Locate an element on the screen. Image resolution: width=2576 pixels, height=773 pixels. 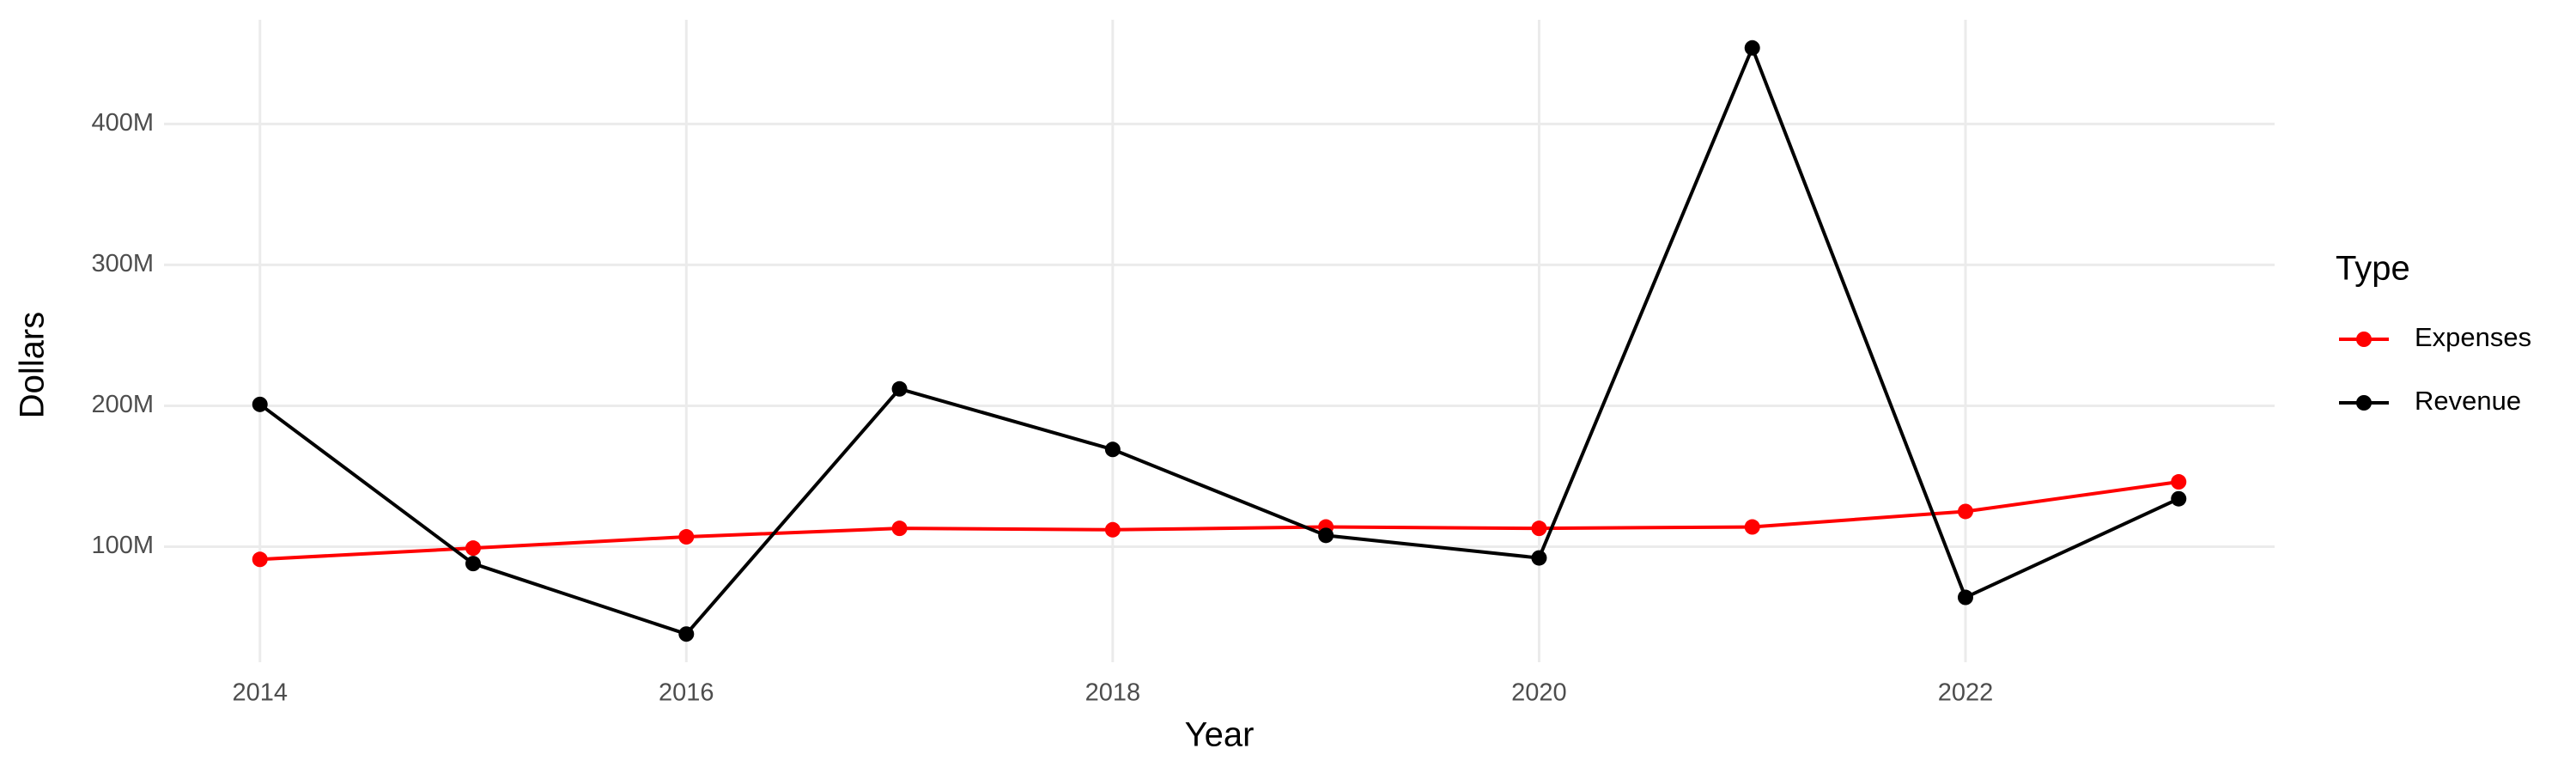
y-tick-label: 200M is located at coordinates (123, 404).